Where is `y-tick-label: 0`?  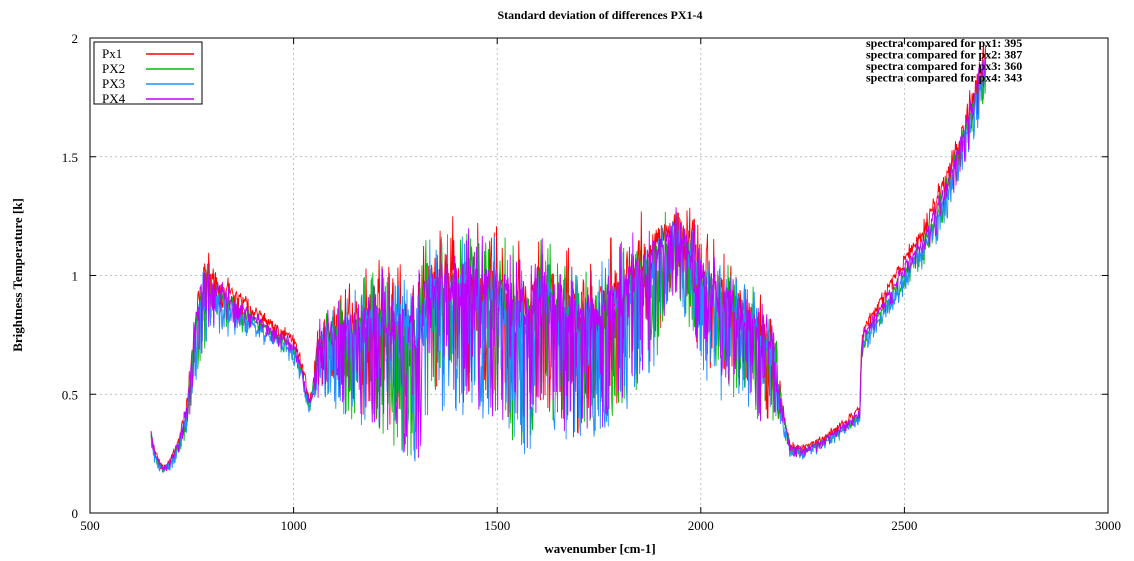
y-tick-label: 0 is located at coordinates (75, 513).